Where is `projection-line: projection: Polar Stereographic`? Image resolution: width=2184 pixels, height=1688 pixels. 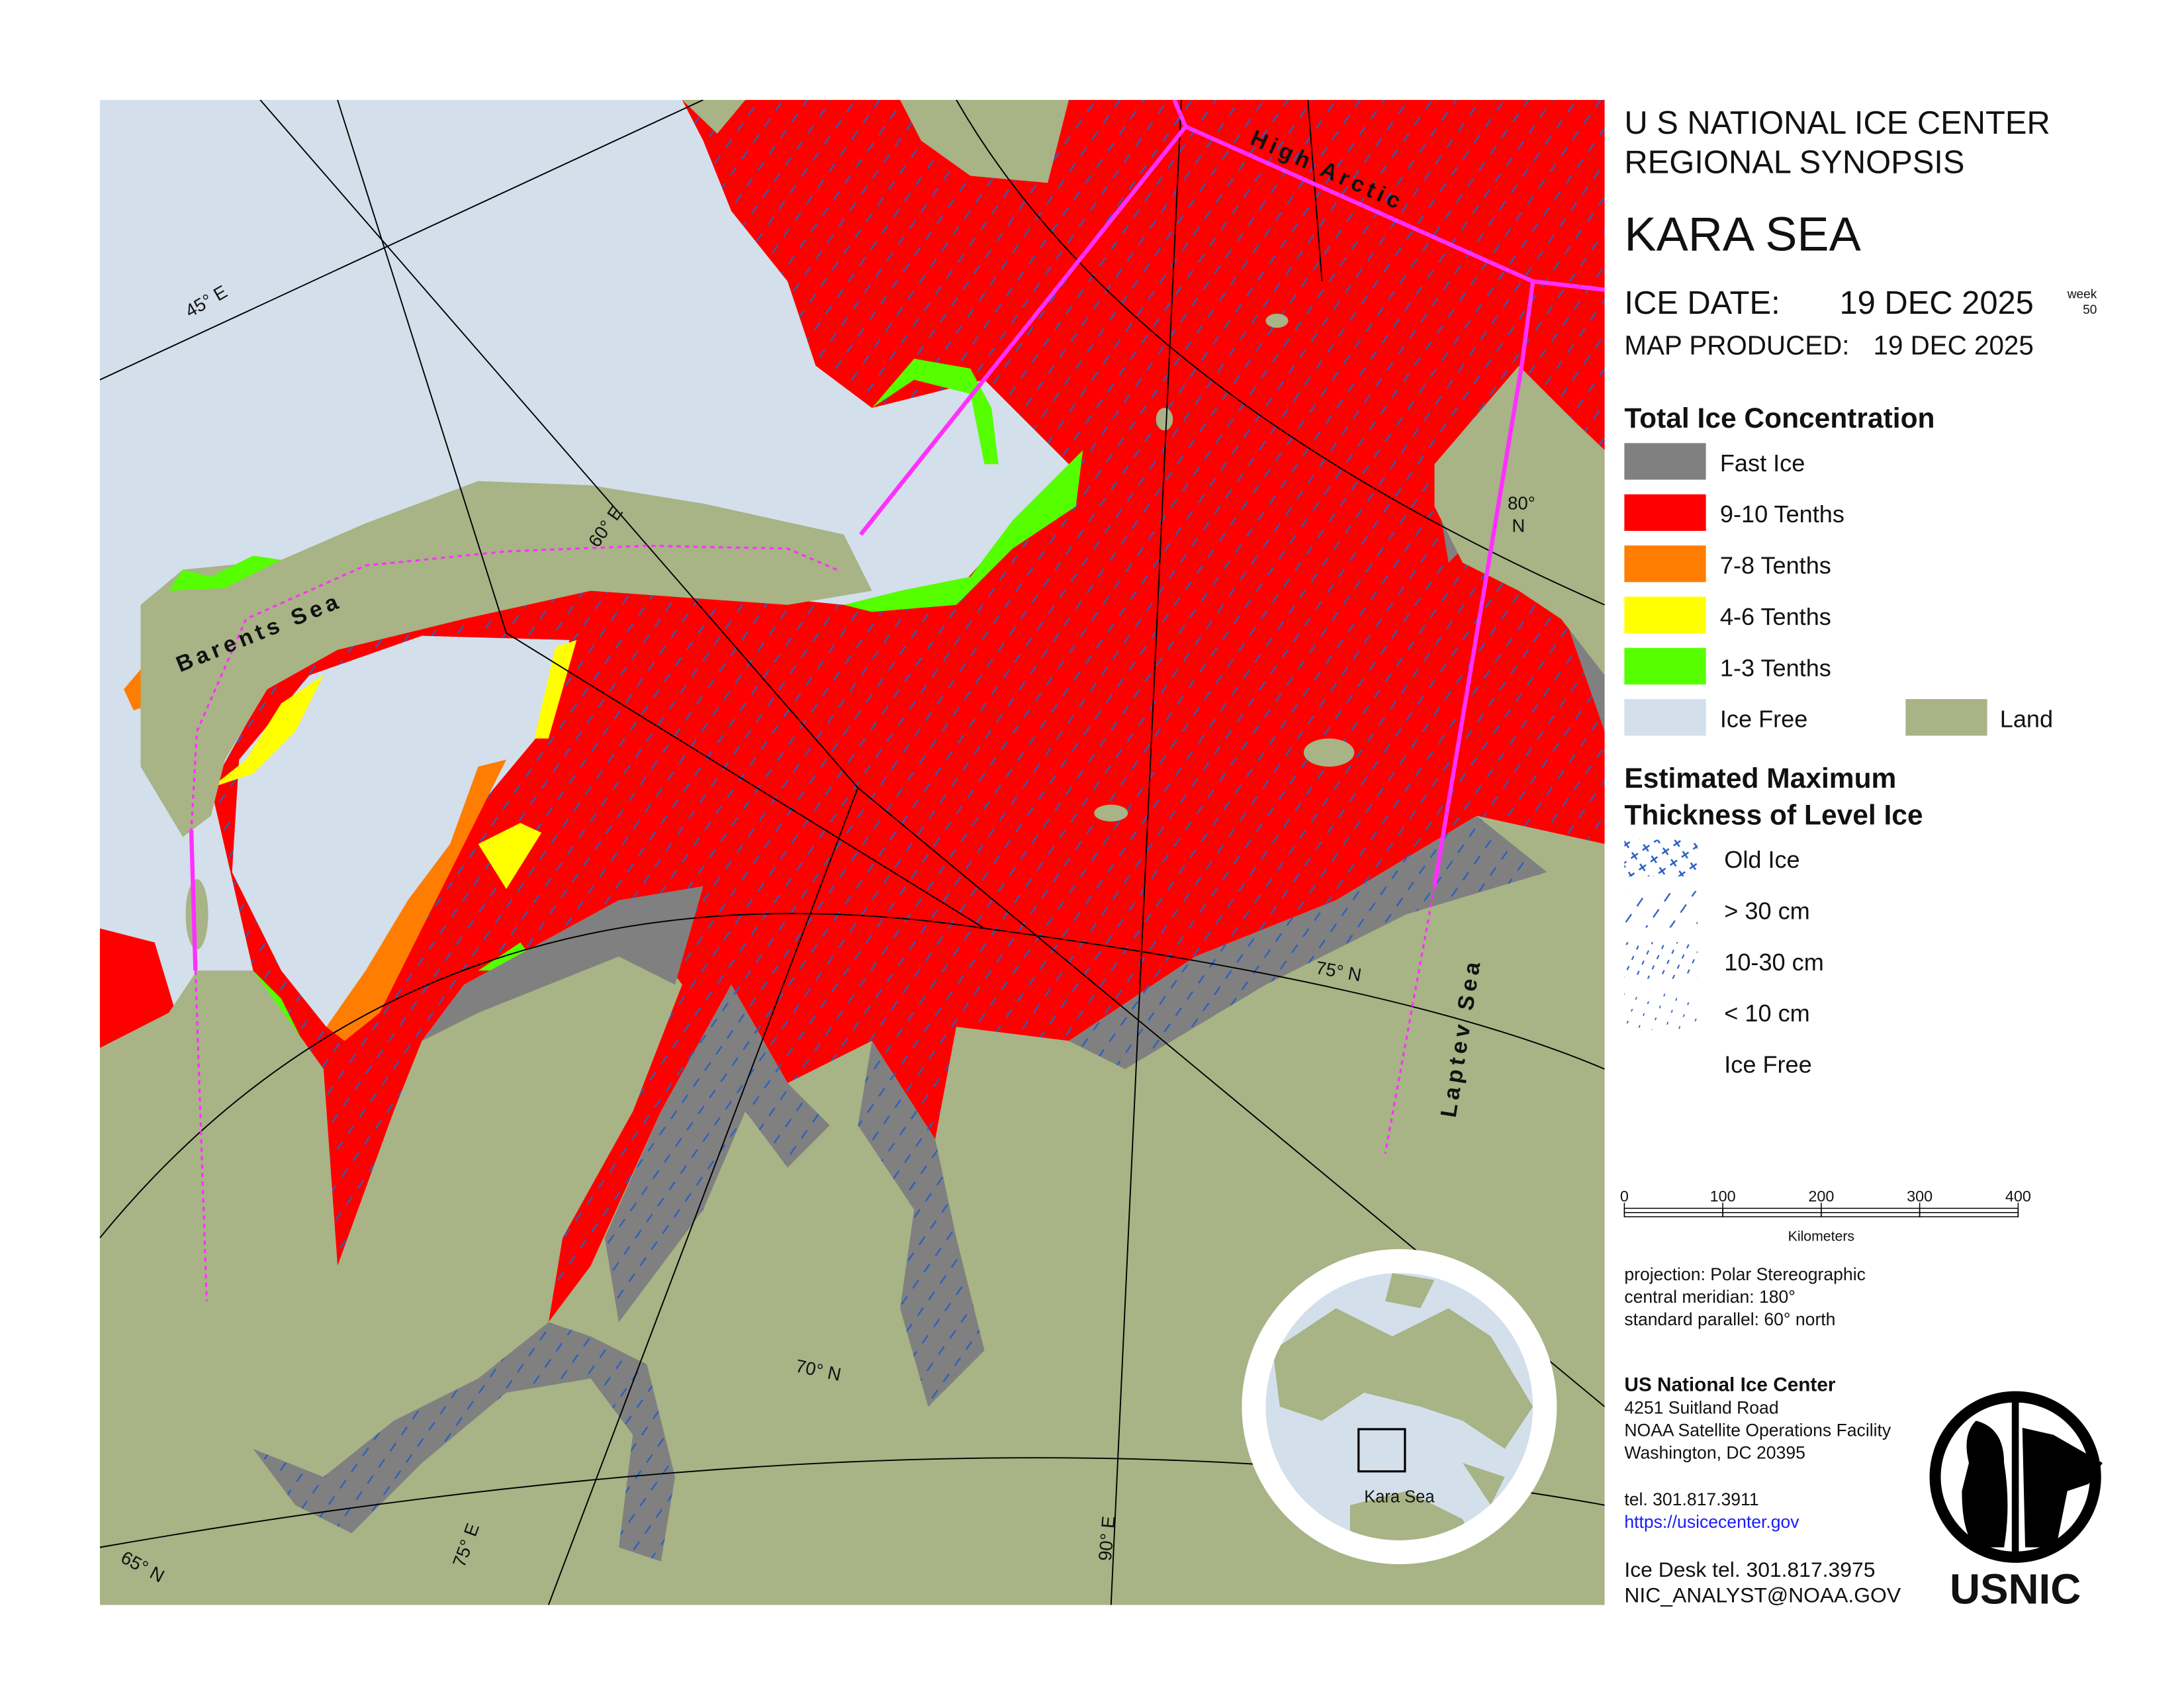
projection-line: projection: Polar Stereographic is located at coordinates (1745, 1274).